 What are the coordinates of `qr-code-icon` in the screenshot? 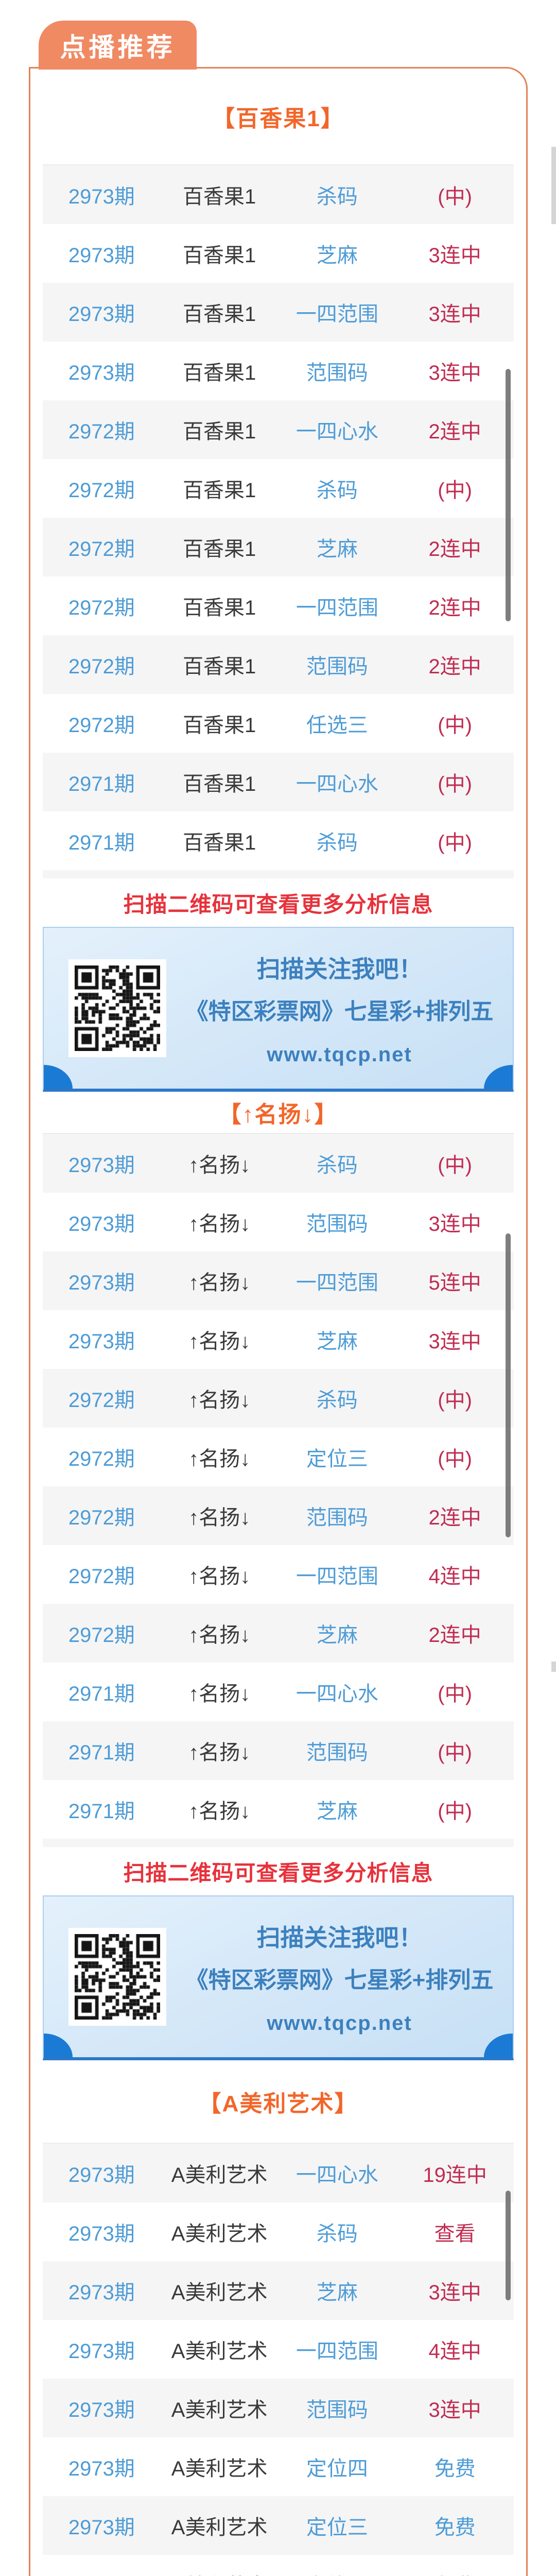 It's located at (117, 1977).